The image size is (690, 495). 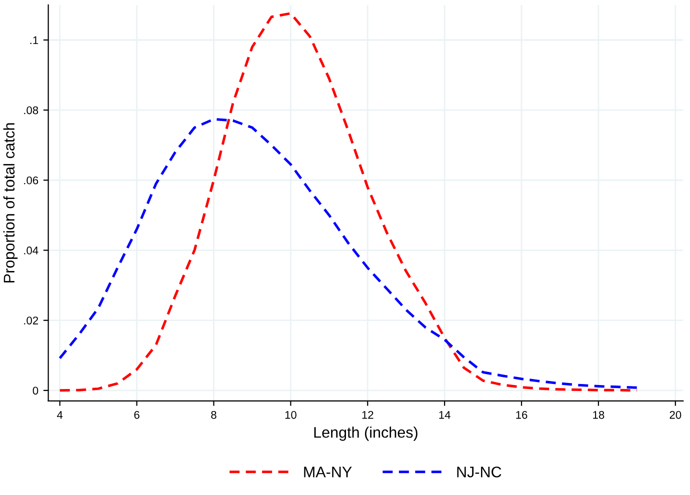 What do you see at coordinates (290, 414) in the screenshot?
I see `x-tick-label: 10` at bounding box center [290, 414].